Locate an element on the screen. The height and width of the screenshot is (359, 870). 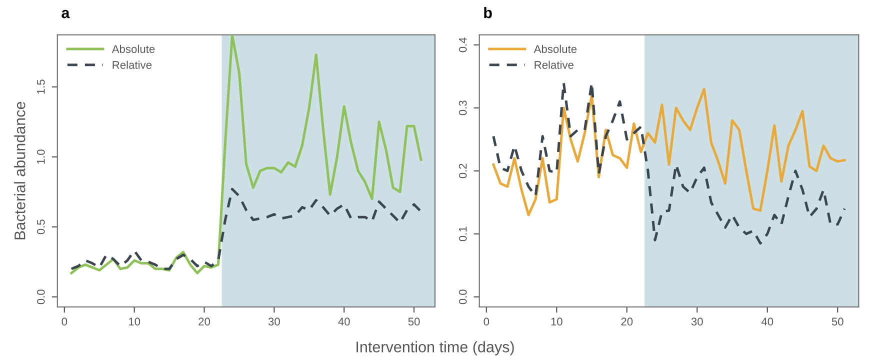
y-tick-label: 0.3 is located at coordinates (462, 108).